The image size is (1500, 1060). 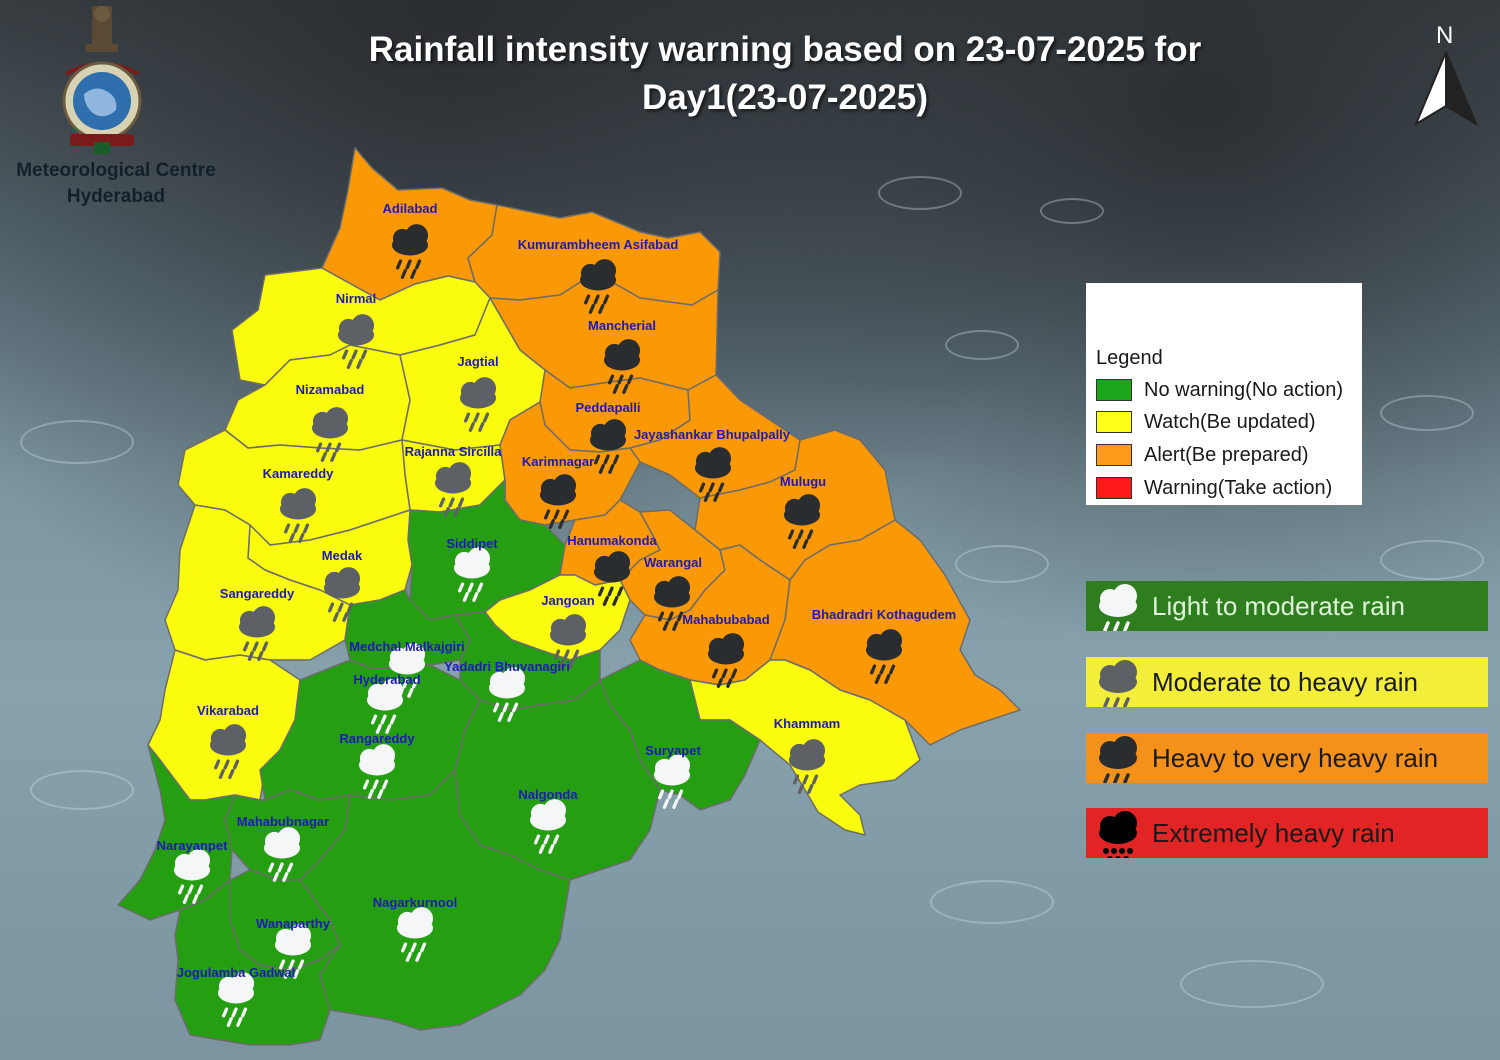 I want to click on district-label-mancherial: Mancherial, so click(x=622, y=325).